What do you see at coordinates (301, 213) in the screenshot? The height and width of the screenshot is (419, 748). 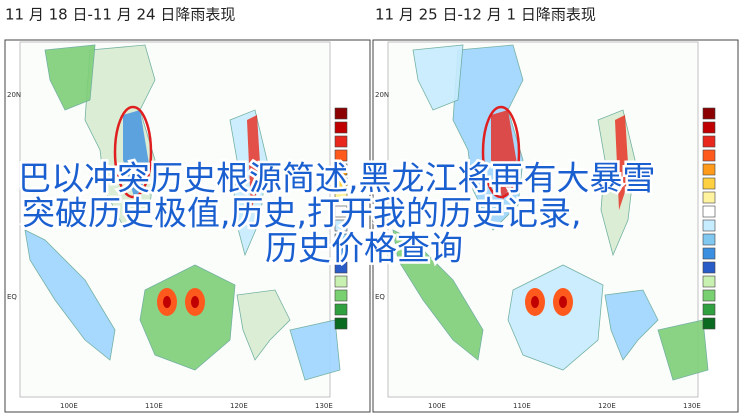 I see `overlay-line: 突破历史极值,历史,打开我的历史记录,` at bounding box center [301, 213].